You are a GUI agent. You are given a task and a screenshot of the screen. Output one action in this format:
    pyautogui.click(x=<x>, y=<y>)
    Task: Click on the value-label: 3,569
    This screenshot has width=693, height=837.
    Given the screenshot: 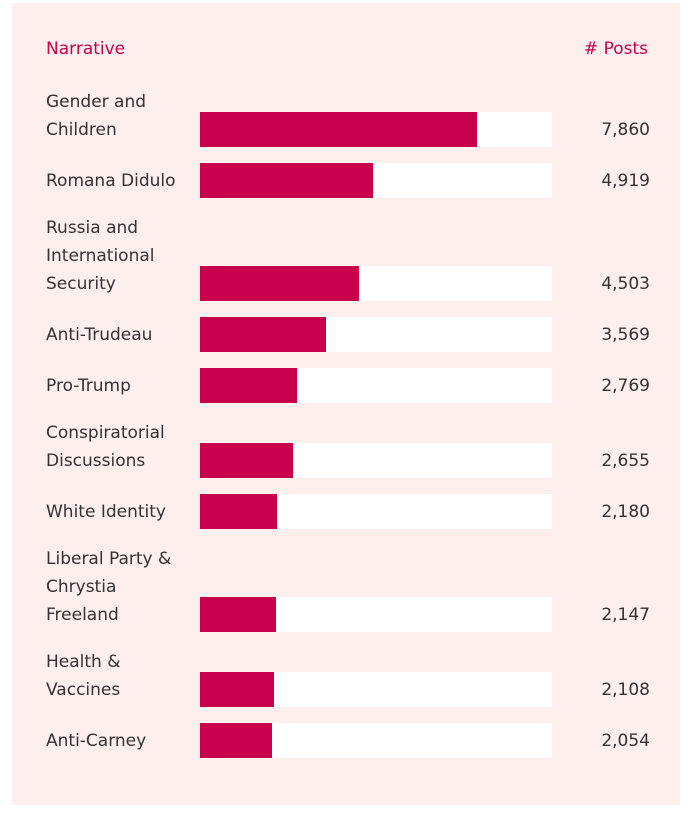 What is the action you would take?
    pyautogui.click(x=625, y=335)
    